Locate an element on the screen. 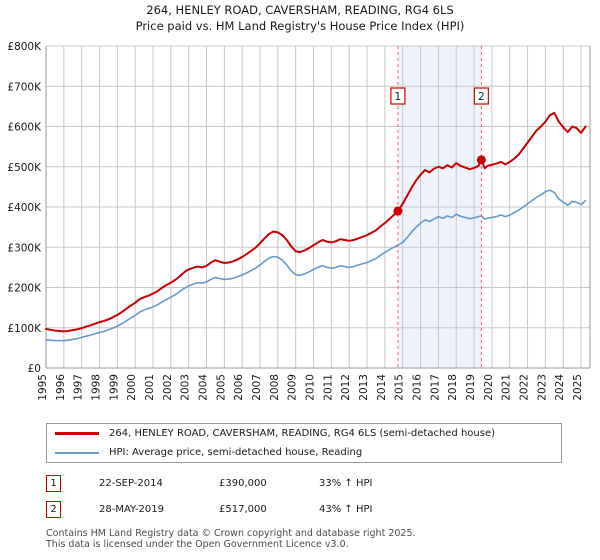  transaction-date-2: 28-MAY-2019 is located at coordinates (132, 509).